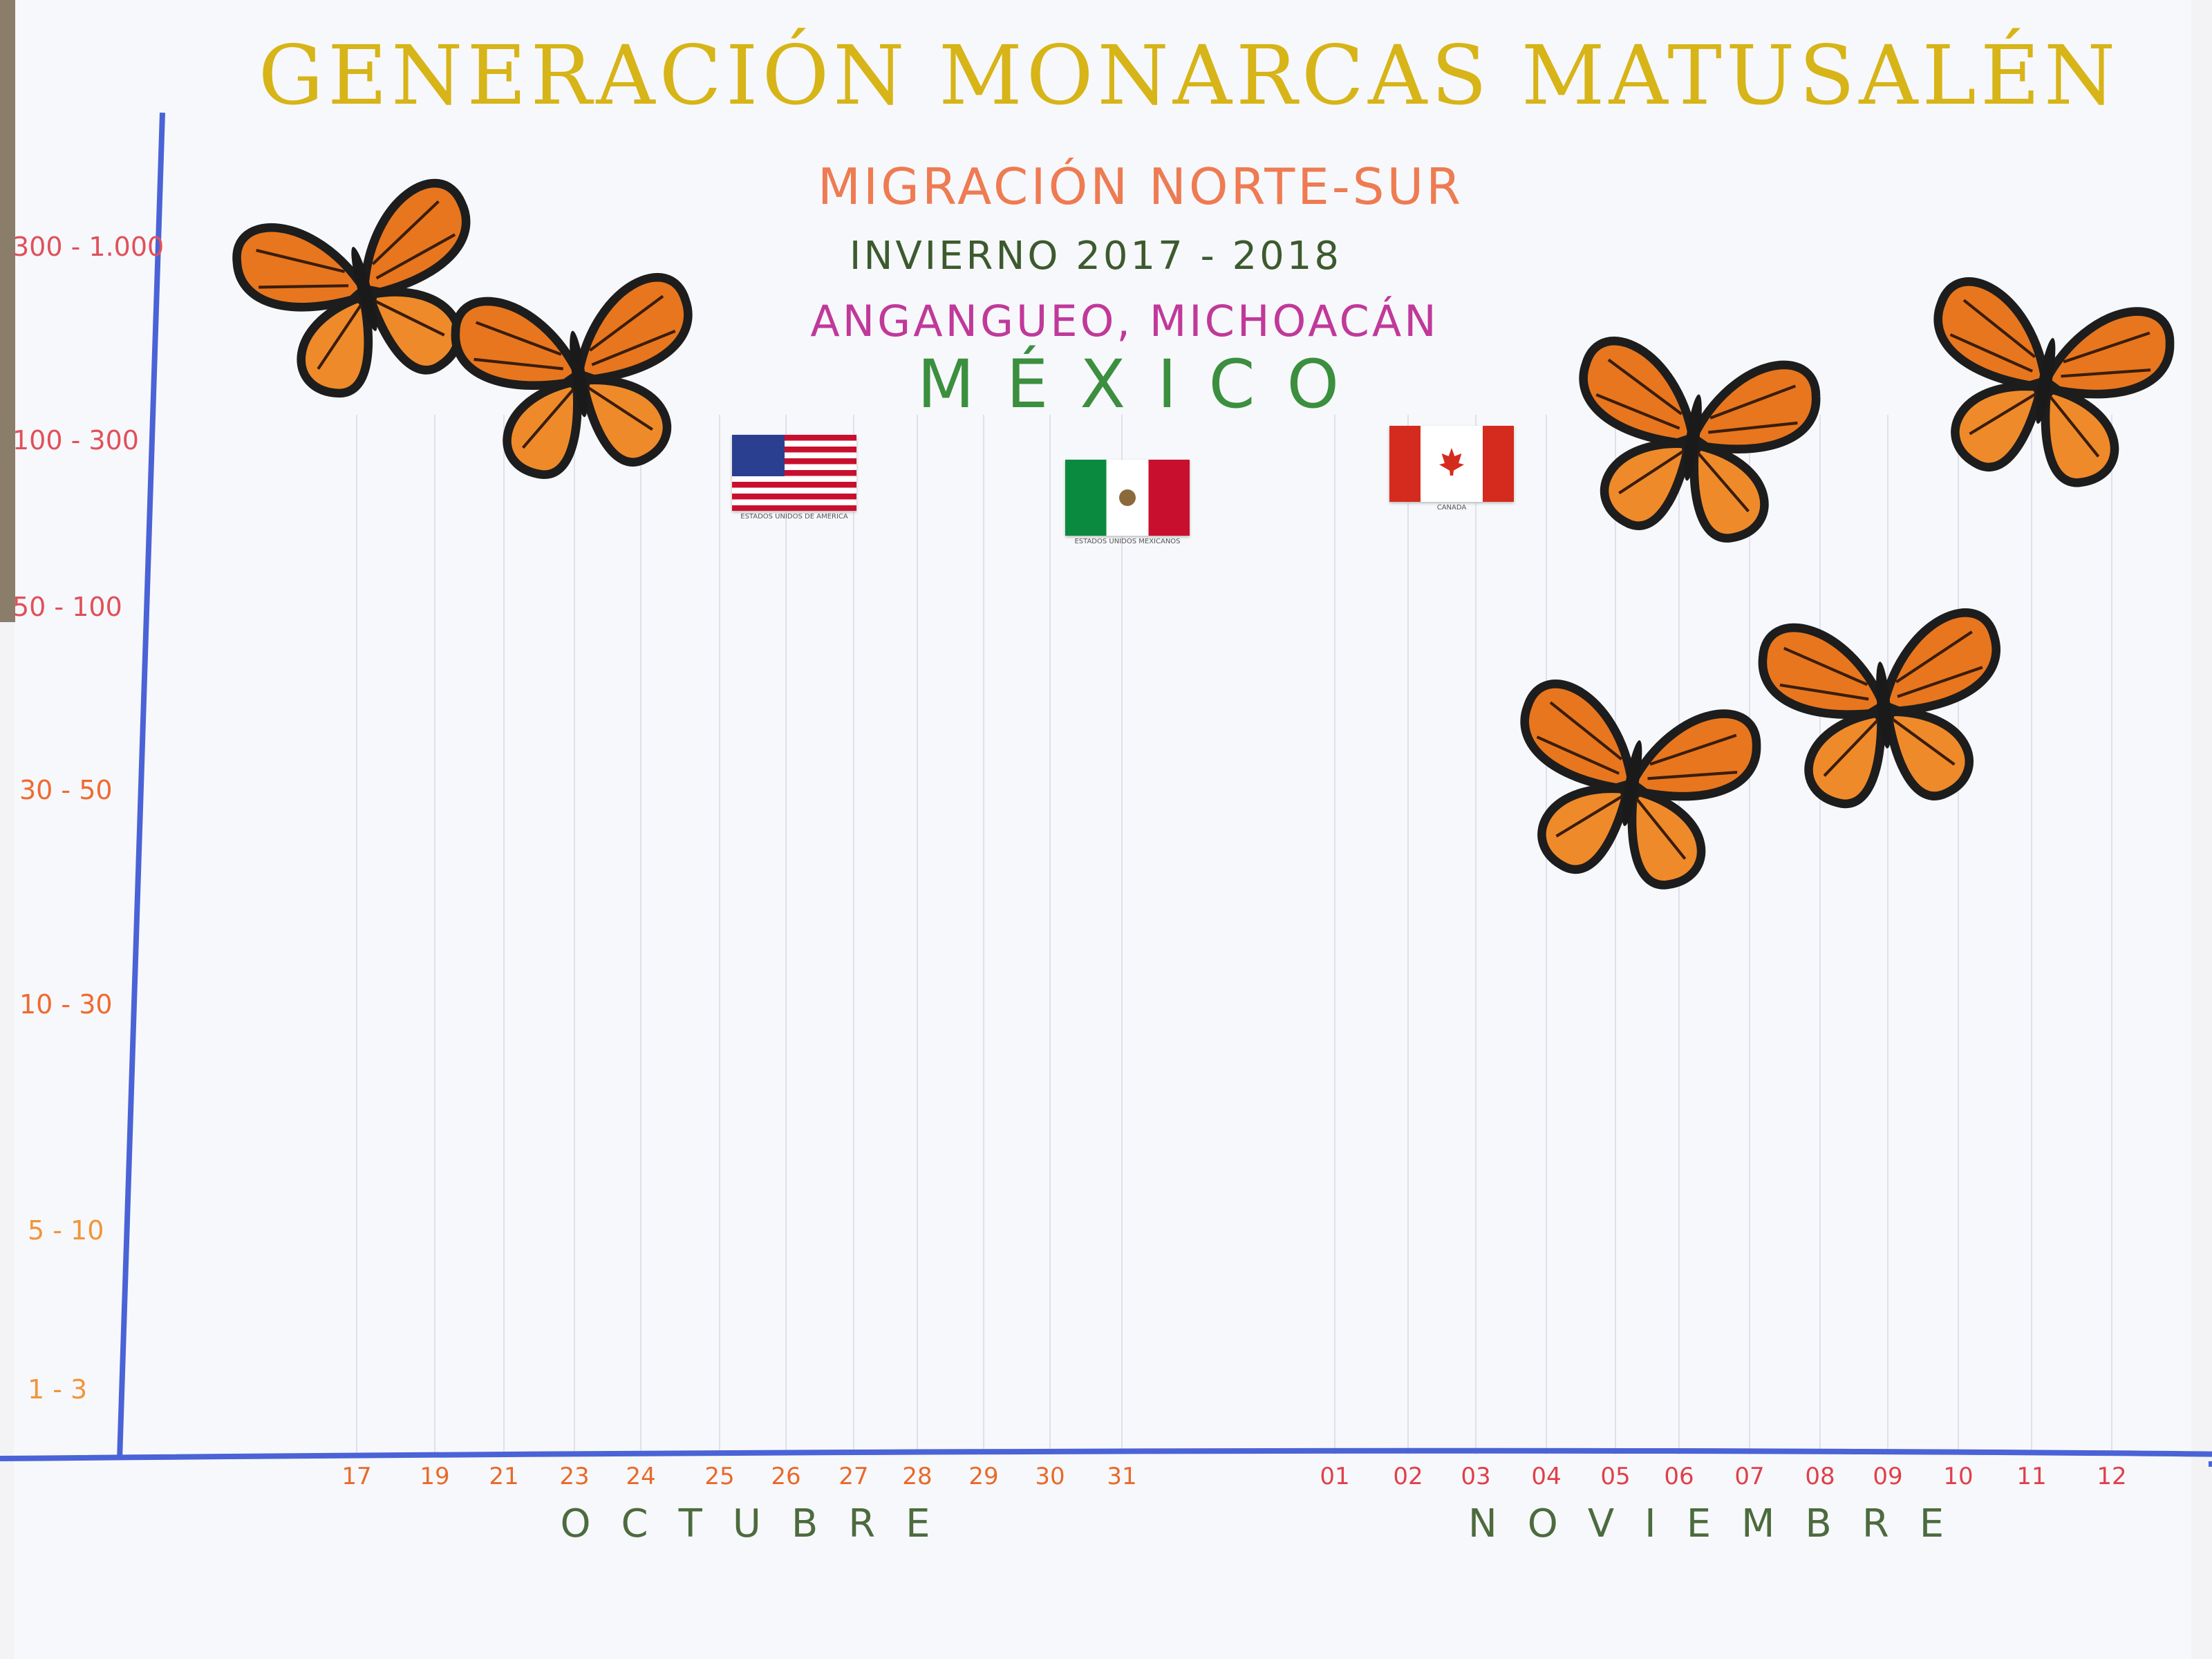  What do you see at coordinates (1476, 1476) in the screenshot?
I see `x-tick-label: 03` at bounding box center [1476, 1476].